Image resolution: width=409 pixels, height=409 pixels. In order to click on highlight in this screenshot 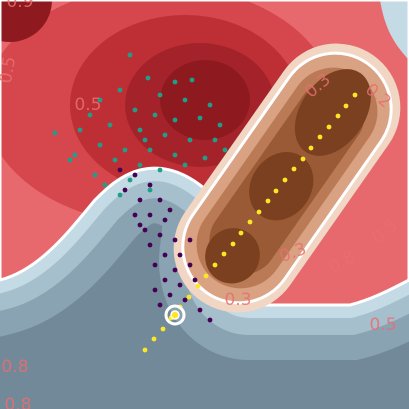, I will do `click(175, 315)`.